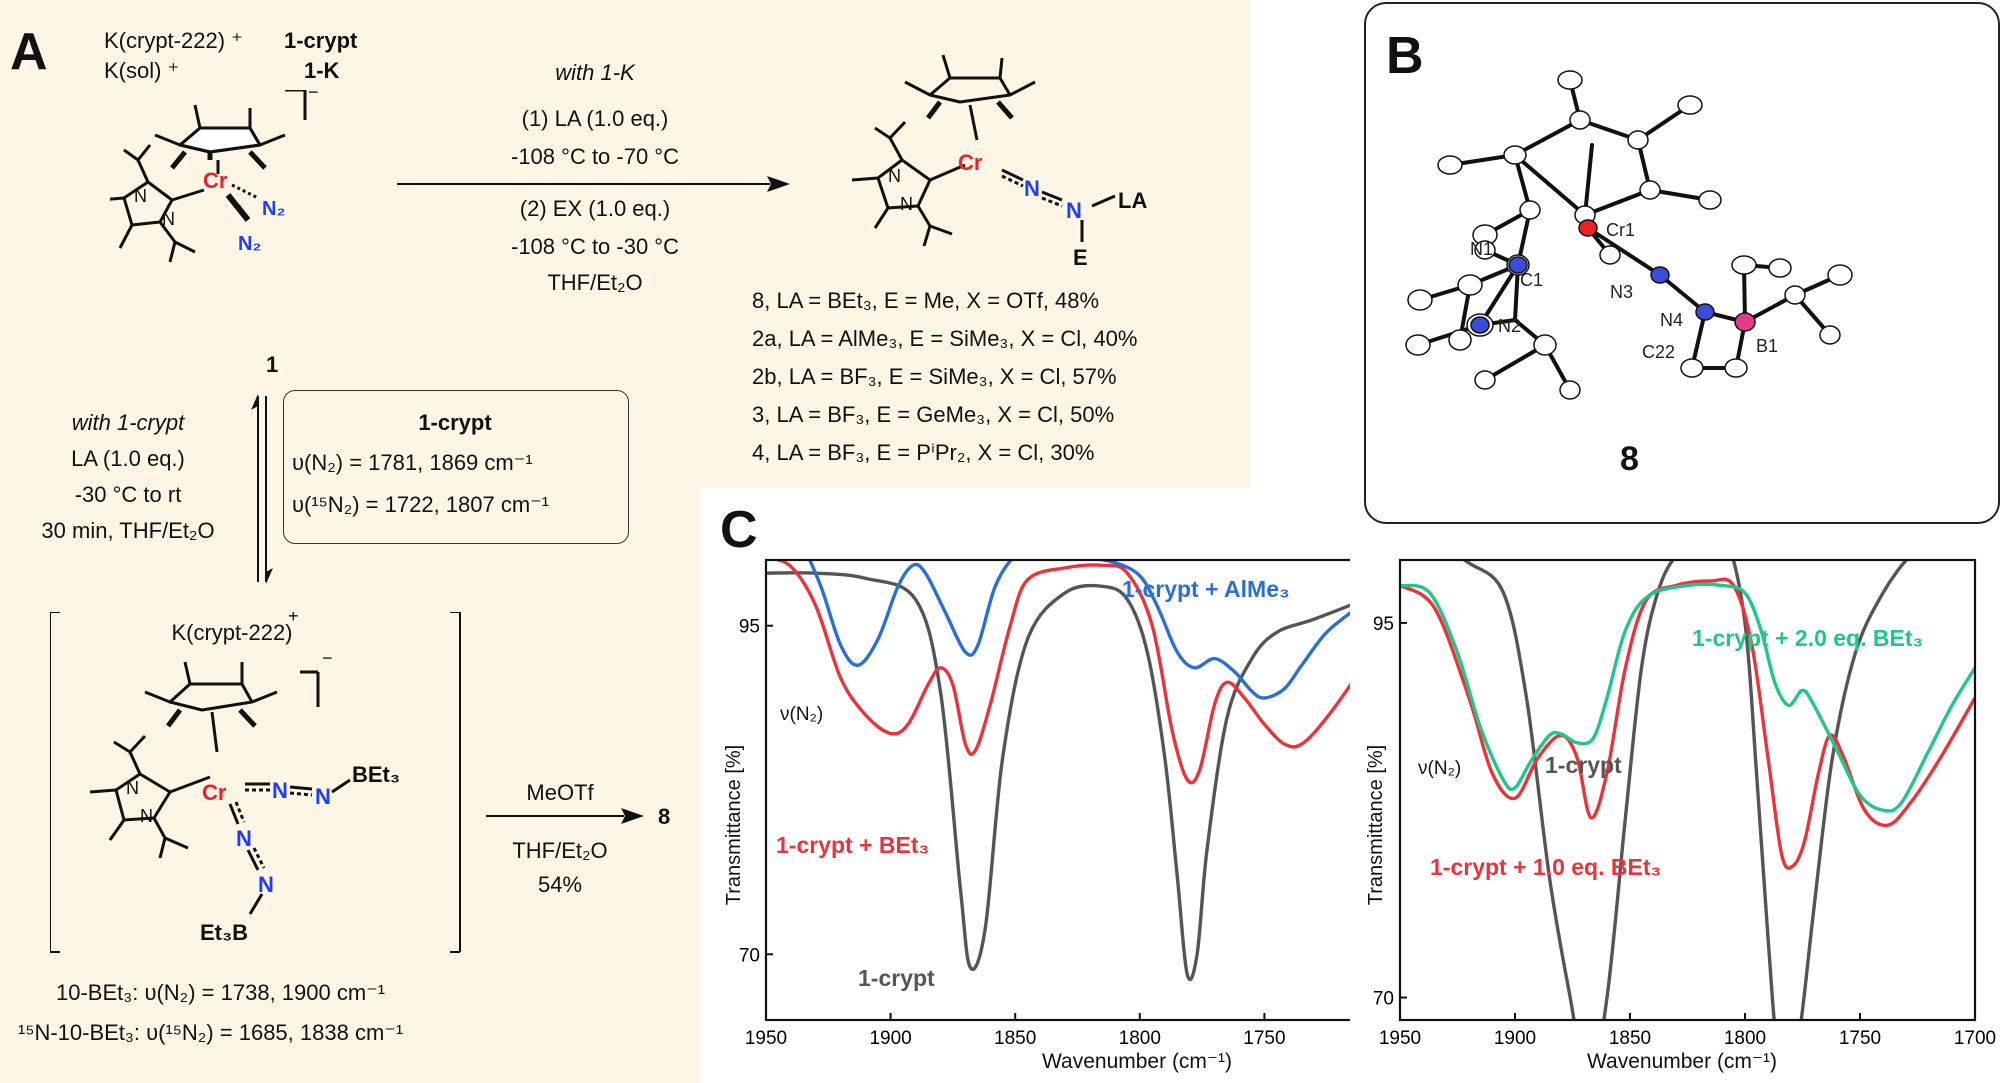 Image resolution: width=2000 pixels, height=1083 pixels. I want to click on reagent-crypt-name: 1-crypt, so click(321, 40).